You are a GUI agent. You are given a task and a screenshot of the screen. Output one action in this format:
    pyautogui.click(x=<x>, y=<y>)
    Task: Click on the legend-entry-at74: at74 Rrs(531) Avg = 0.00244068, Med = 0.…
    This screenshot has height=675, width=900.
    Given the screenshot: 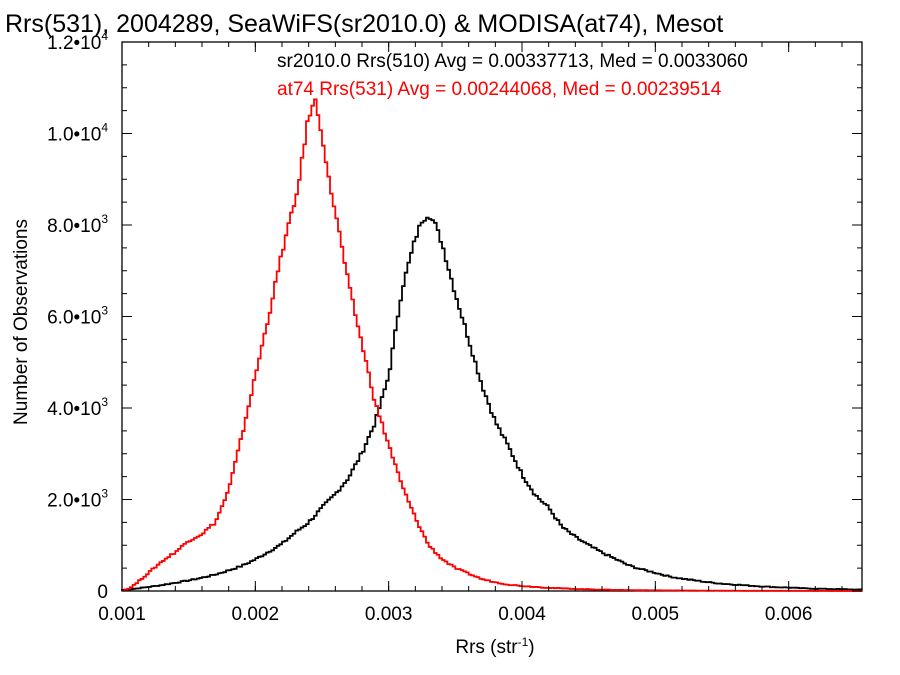 What is the action you would take?
    pyautogui.click(x=499, y=89)
    